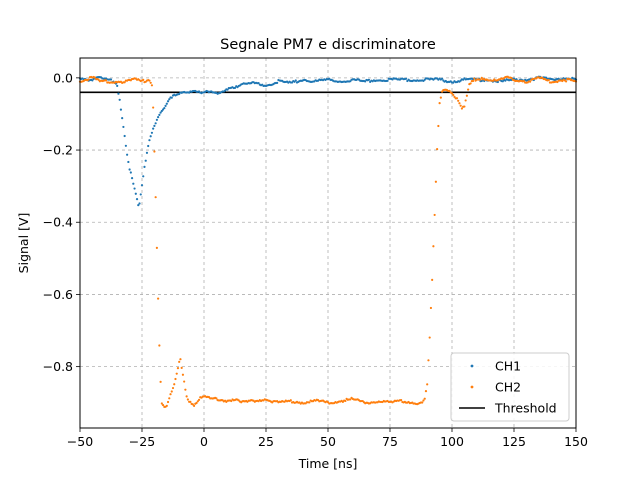 The height and width of the screenshot is (480, 640). I want to click on x-tick-label: 75, so click(390, 441).